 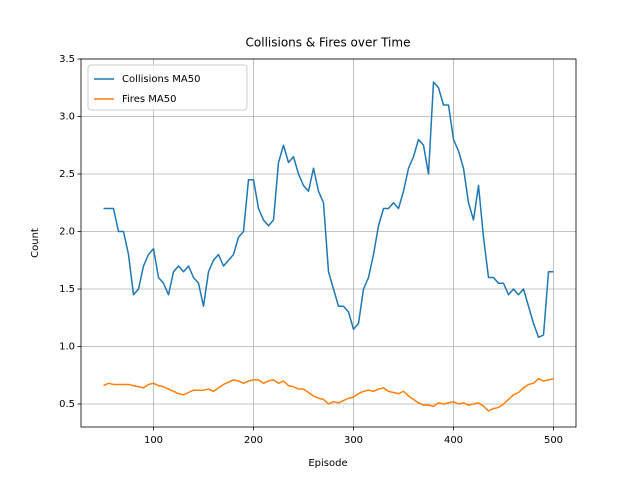 What do you see at coordinates (167, 87) in the screenshot?
I see `legend-box` at bounding box center [167, 87].